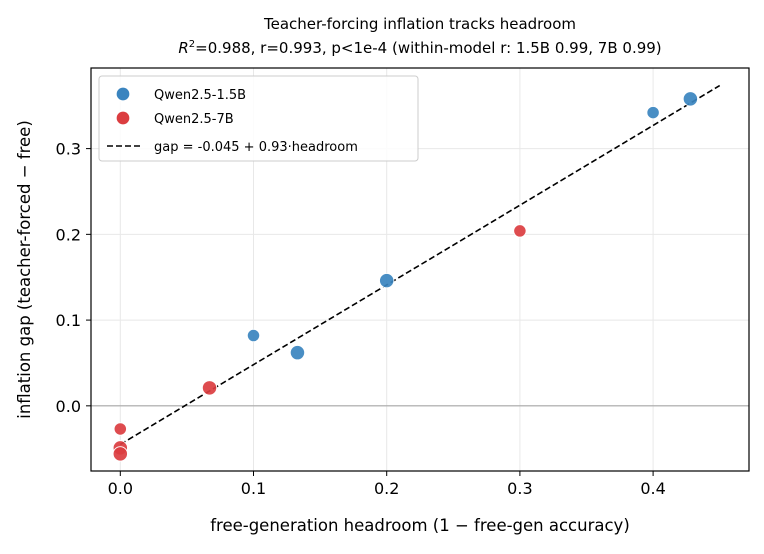  I want to click on subtitle-superscript: 2, so click(192, 44).